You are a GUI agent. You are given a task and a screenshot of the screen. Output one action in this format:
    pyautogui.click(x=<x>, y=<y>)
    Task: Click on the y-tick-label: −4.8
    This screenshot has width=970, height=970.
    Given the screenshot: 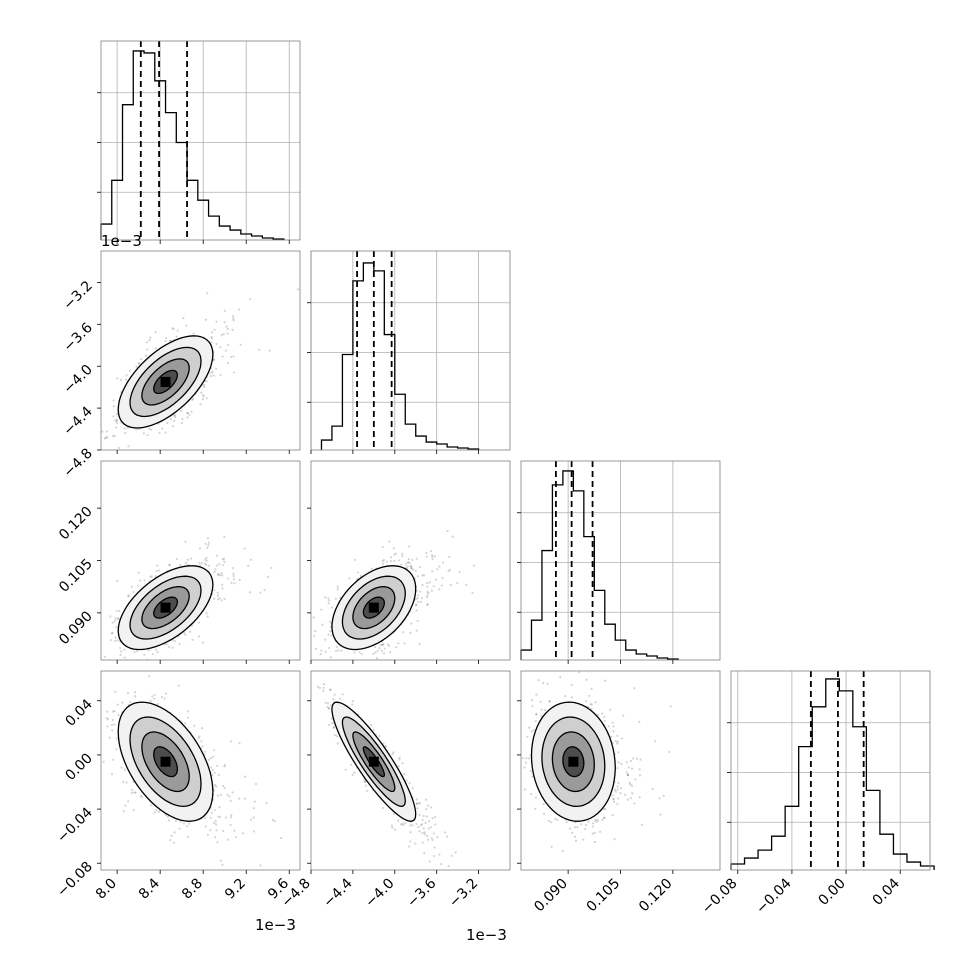 What is the action you would take?
    pyautogui.click(x=77, y=463)
    